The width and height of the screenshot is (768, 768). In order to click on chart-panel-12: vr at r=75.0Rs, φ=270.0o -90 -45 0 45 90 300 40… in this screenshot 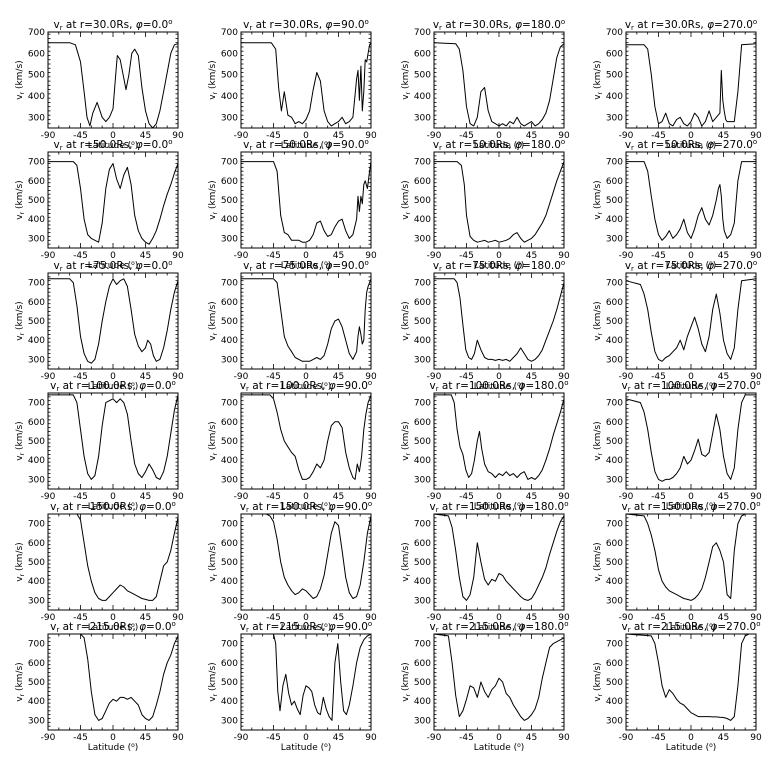, I will do `click(677, 325)`.